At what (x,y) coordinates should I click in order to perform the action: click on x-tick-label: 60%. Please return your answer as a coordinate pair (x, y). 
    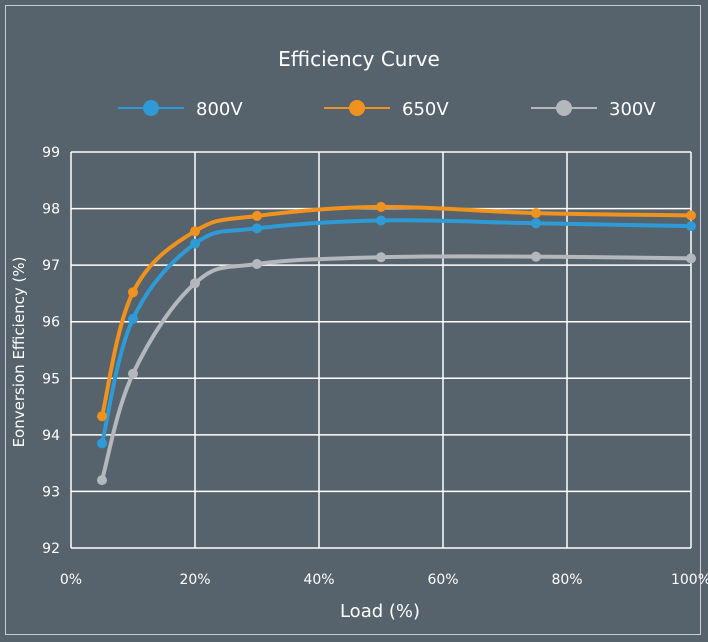
    Looking at the image, I should click on (442, 580).